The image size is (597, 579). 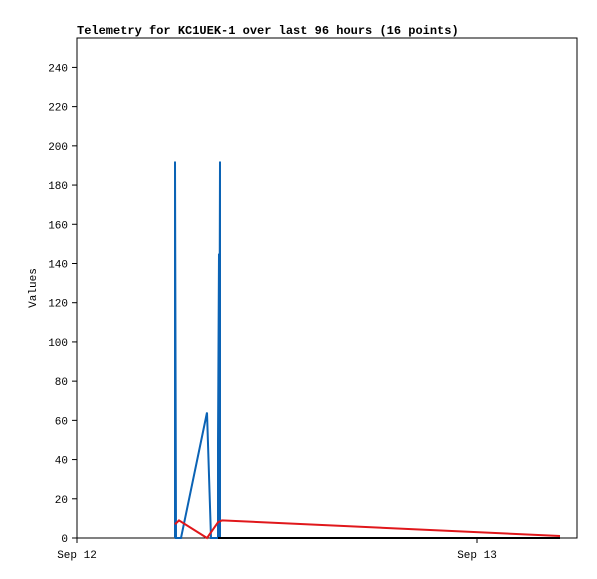 I want to click on y-tick-label: 20, so click(x=61, y=501).